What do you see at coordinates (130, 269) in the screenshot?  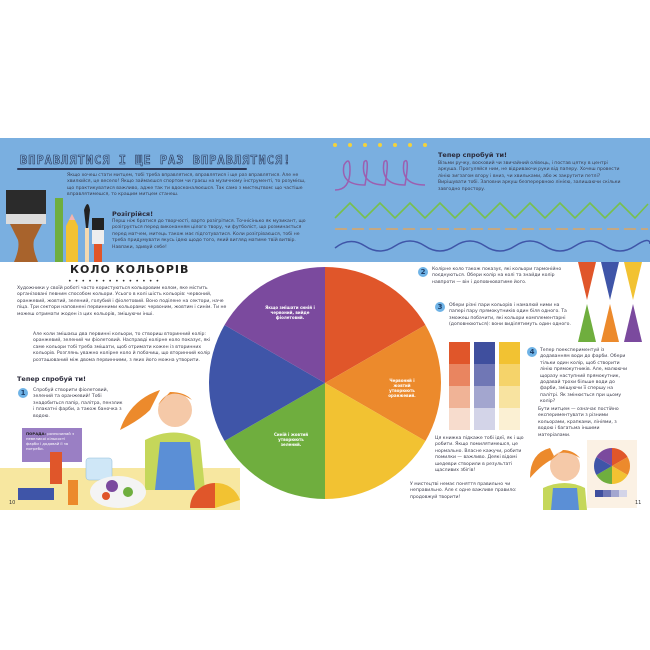 I see `page-title: КОЛО КОЛЬОРІВ` at bounding box center [130, 269].